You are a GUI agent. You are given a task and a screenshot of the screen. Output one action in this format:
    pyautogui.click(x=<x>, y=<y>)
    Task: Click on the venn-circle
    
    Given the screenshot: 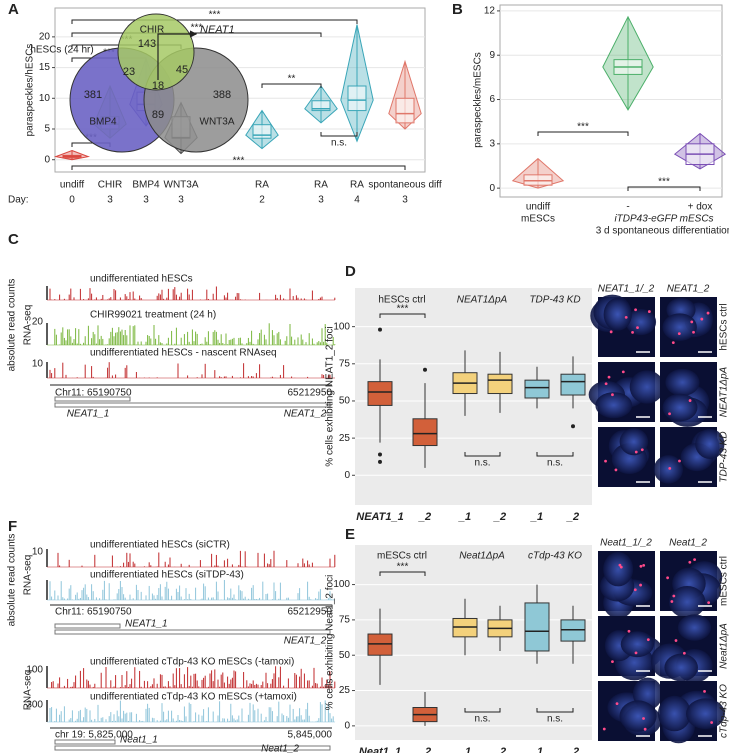 What is the action you would take?
    pyautogui.click(x=156, y=52)
    